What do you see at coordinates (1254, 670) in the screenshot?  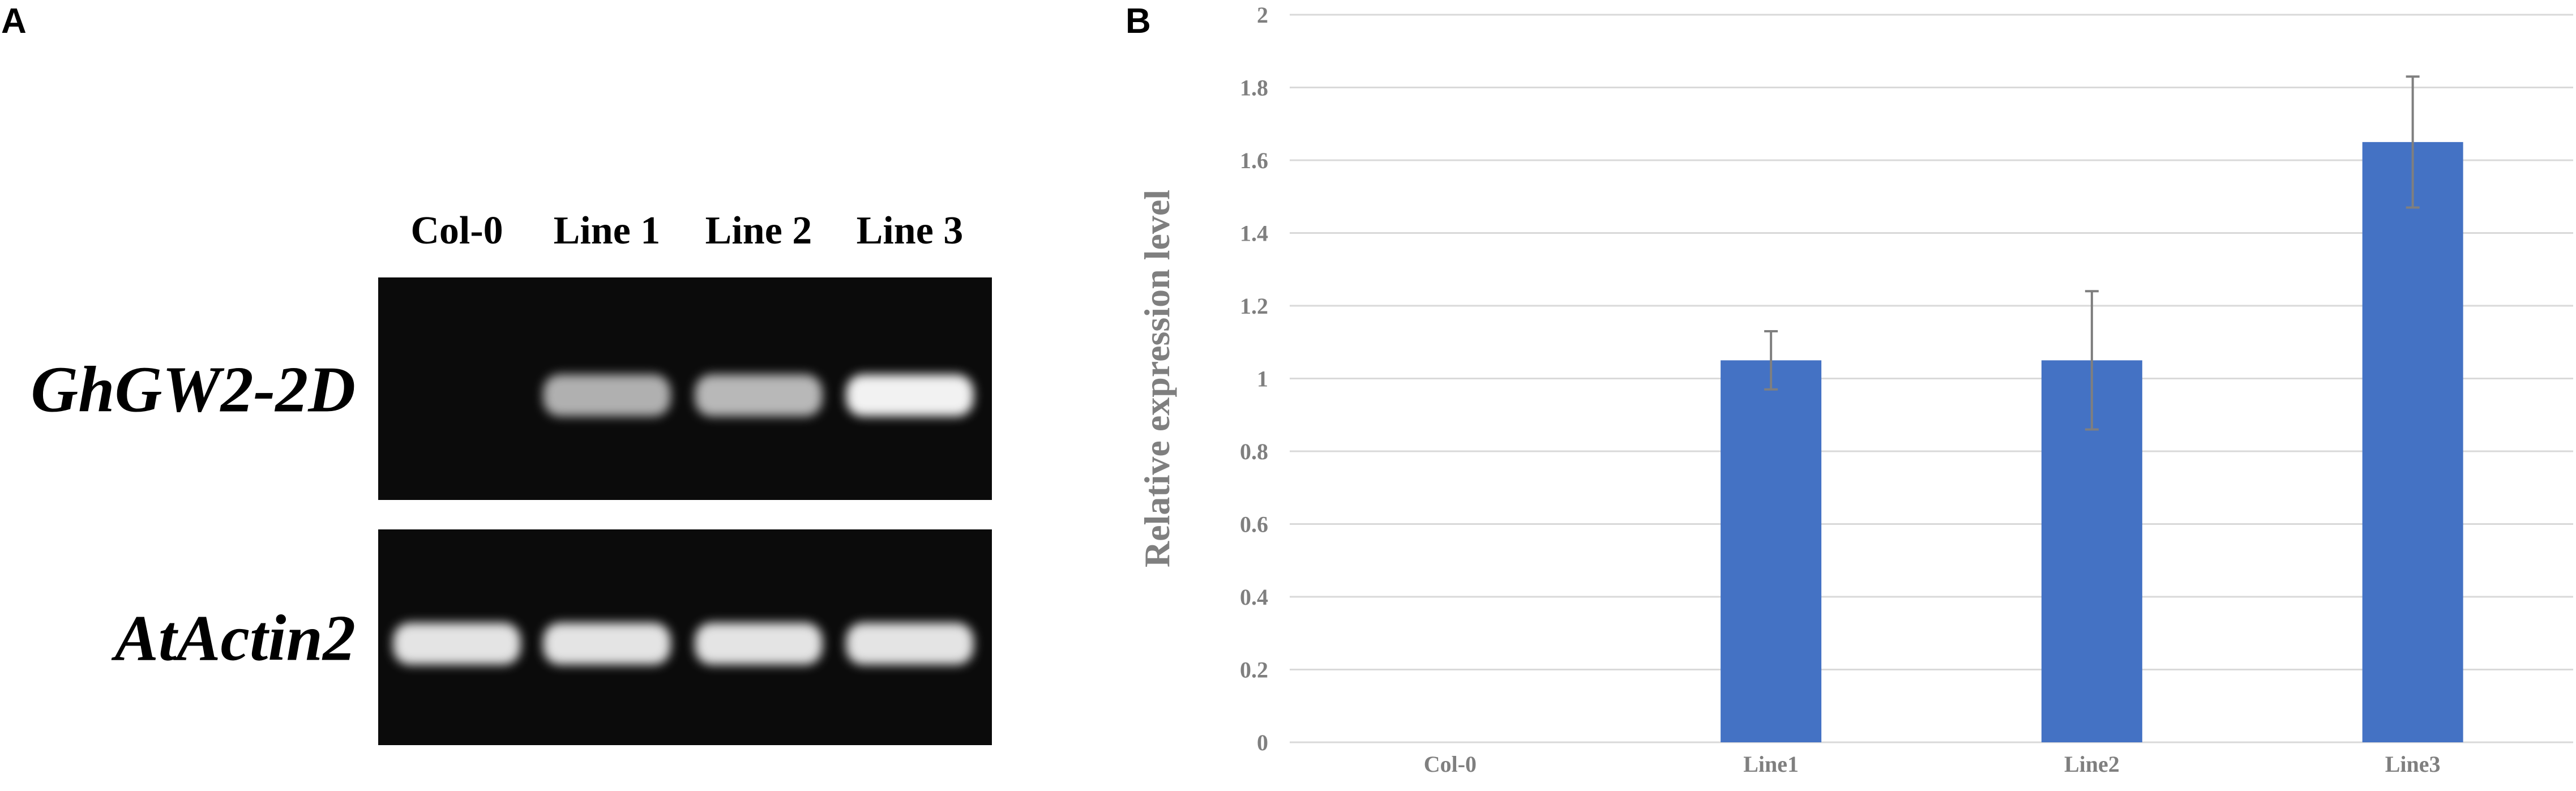 I see `y-tick-label: 0.2` at bounding box center [1254, 670].